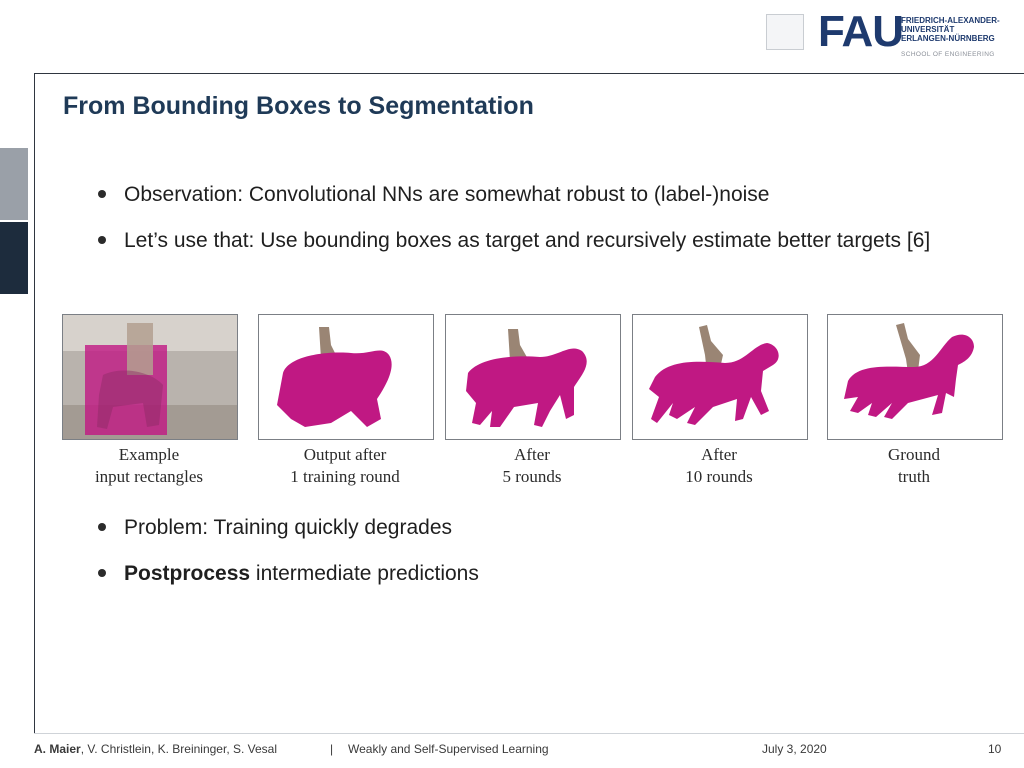  What do you see at coordinates (529, 733) in the screenshot?
I see `frame-bottom-rule` at bounding box center [529, 733].